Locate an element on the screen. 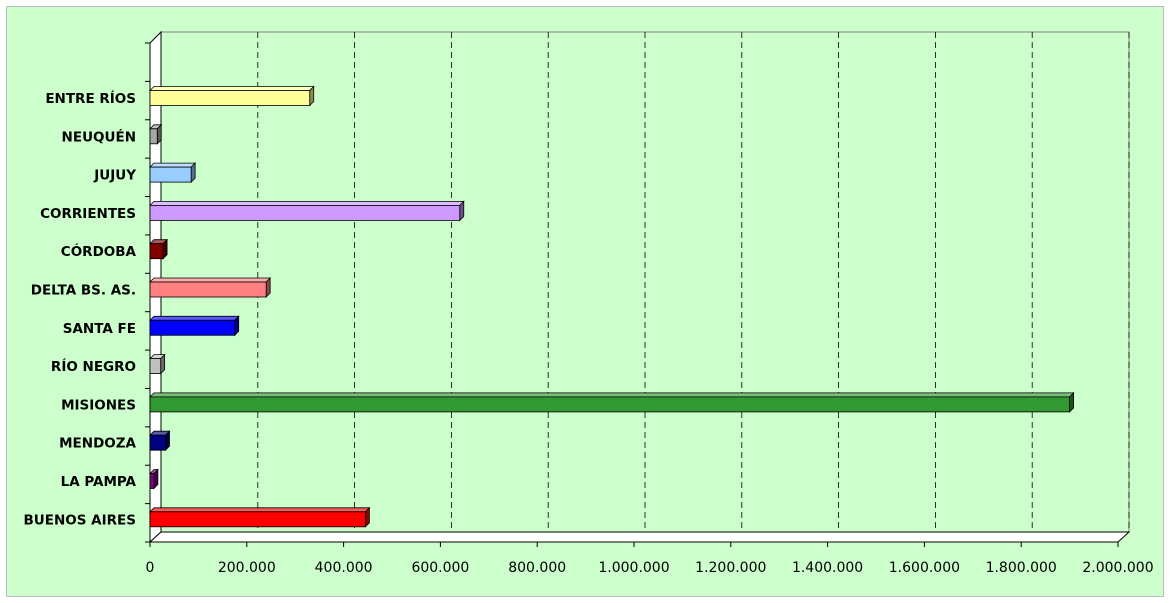 The width and height of the screenshot is (1170, 603). bar-side-entre-r-os is located at coordinates (312, 96).